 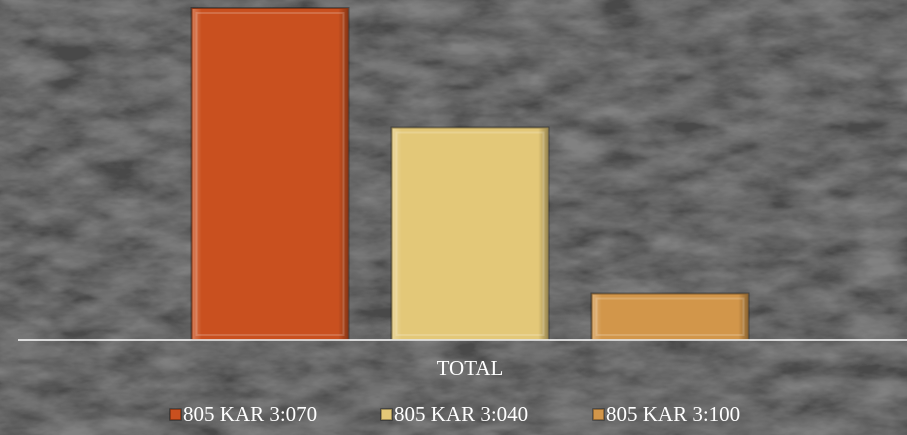 What do you see at coordinates (673, 414) in the screenshot?
I see `legend-label: 805 KAR 3:100` at bounding box center [673, 414].